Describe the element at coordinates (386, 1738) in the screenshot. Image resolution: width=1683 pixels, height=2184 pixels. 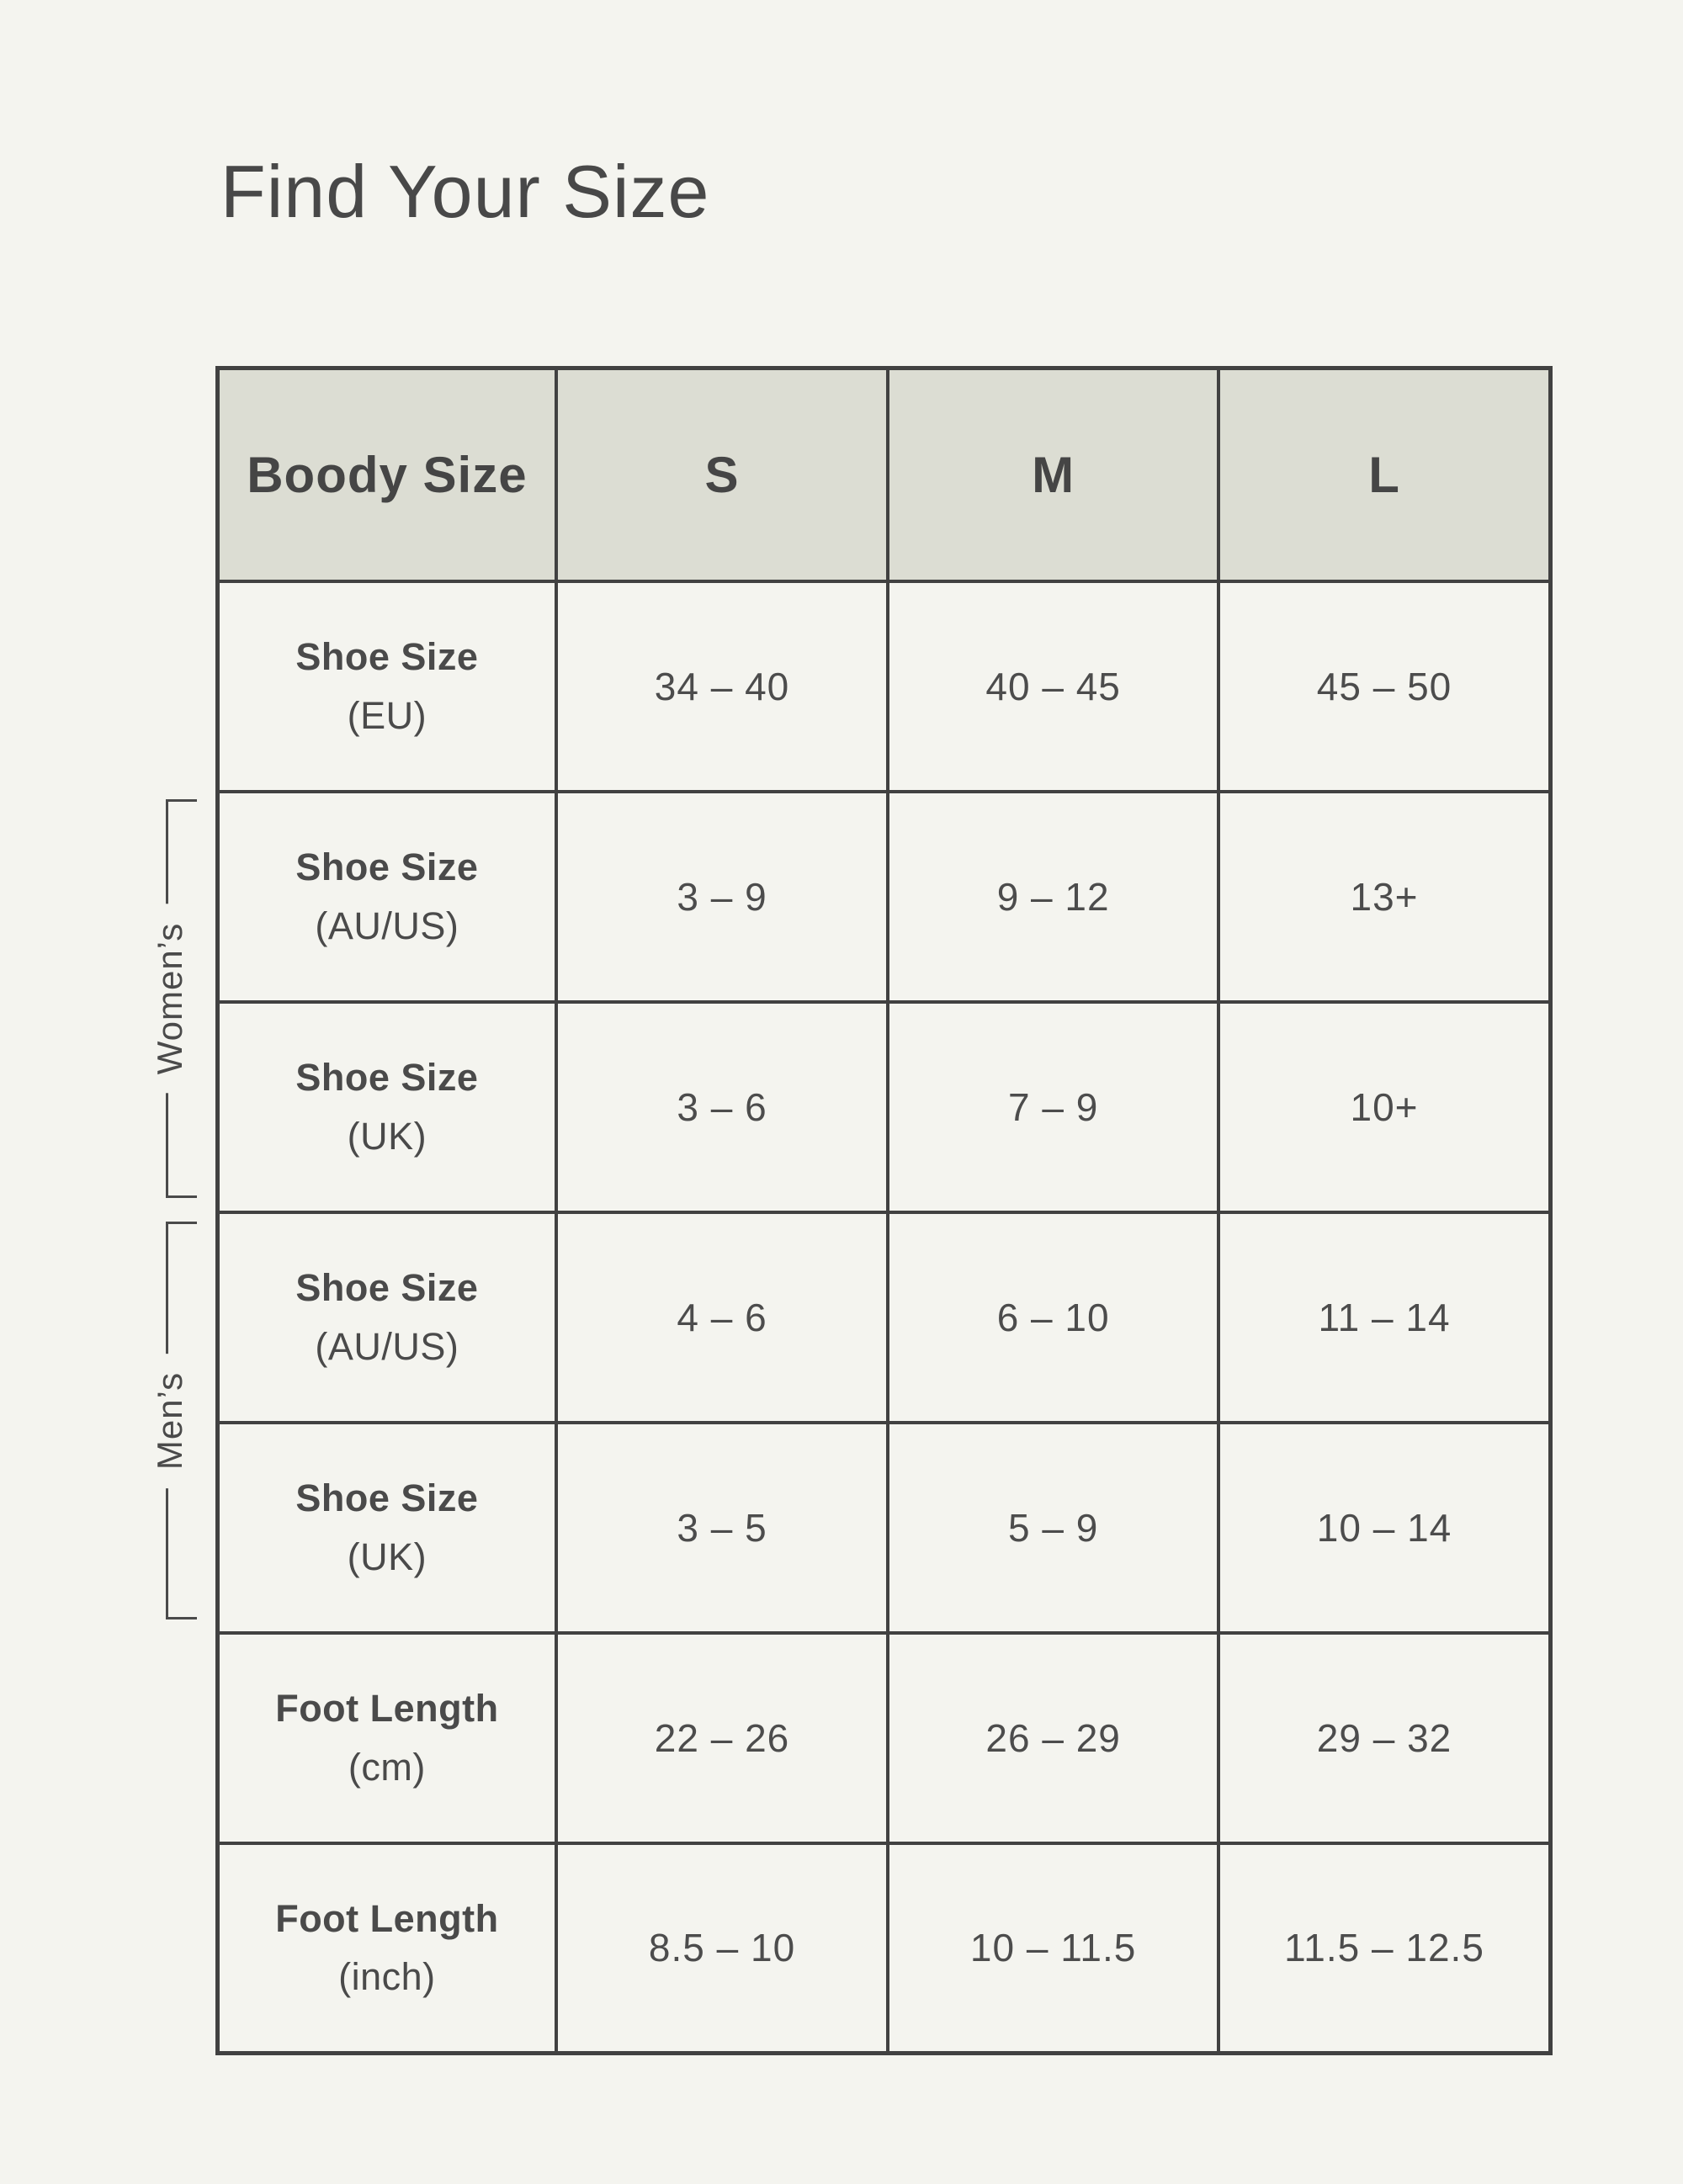
I see `row-label-cell: Foot Length (cm)` at that location.